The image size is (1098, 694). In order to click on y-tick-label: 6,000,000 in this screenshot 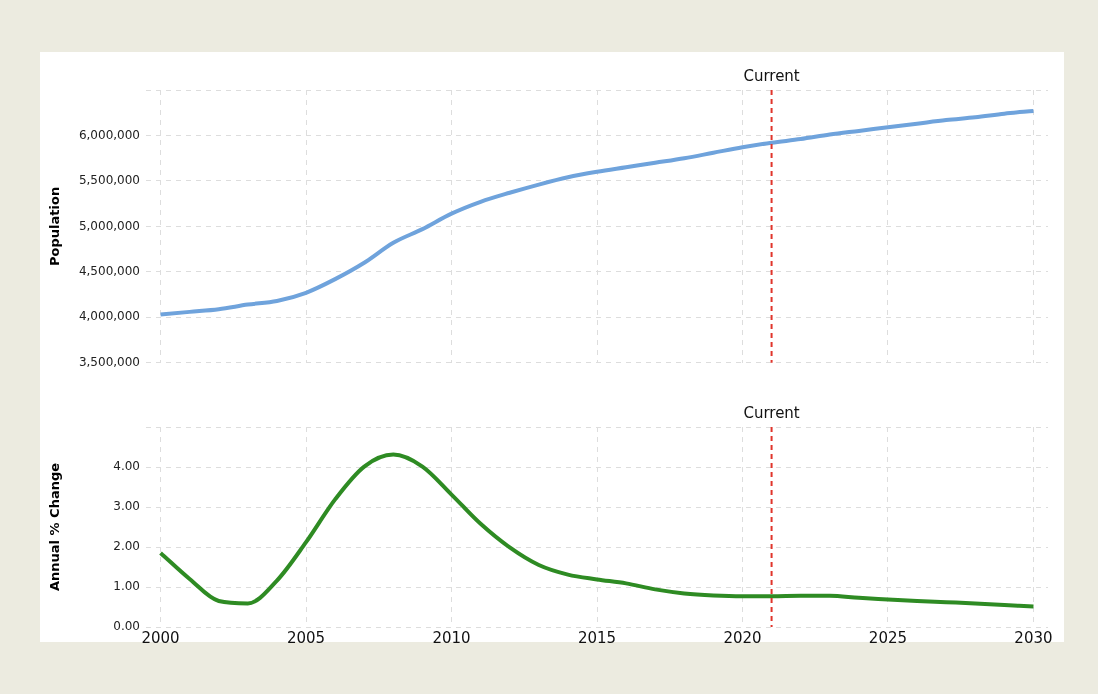, I will do `click(109, 134)`.